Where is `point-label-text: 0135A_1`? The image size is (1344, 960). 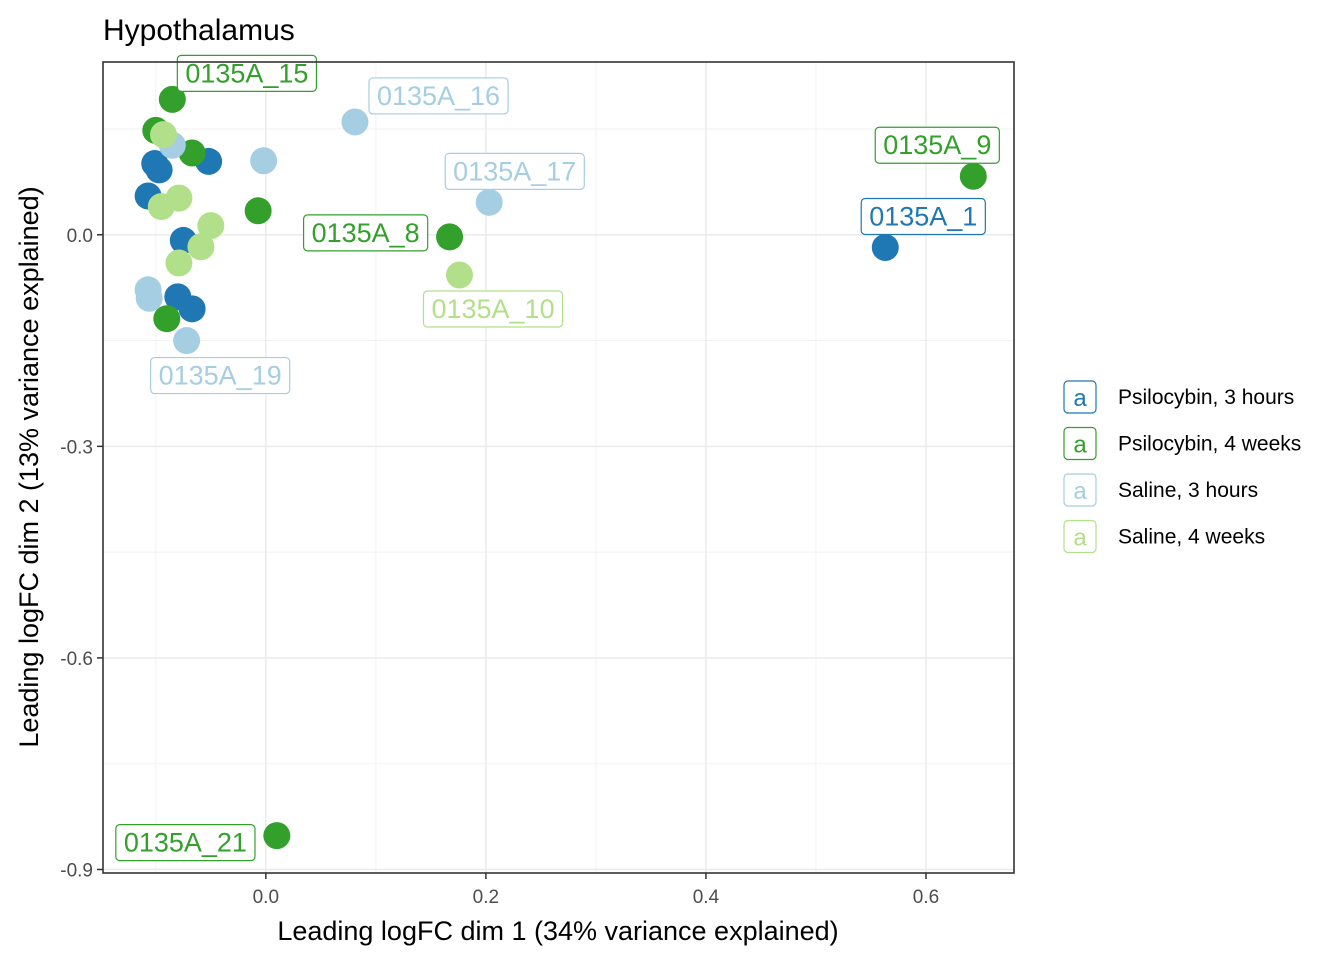
point-label-text: 0135A_1 is located at coordinates (923, 216).